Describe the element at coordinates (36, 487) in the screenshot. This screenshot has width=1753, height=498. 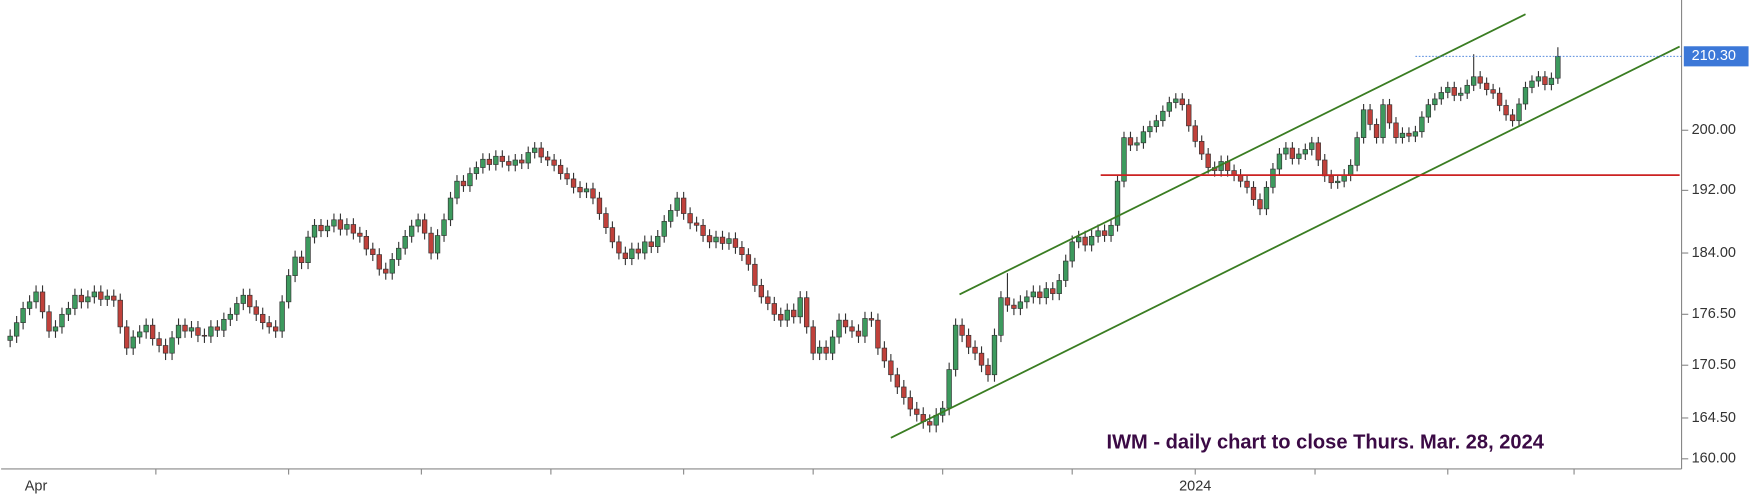
I see `x-tick-label: Apr` at that location.